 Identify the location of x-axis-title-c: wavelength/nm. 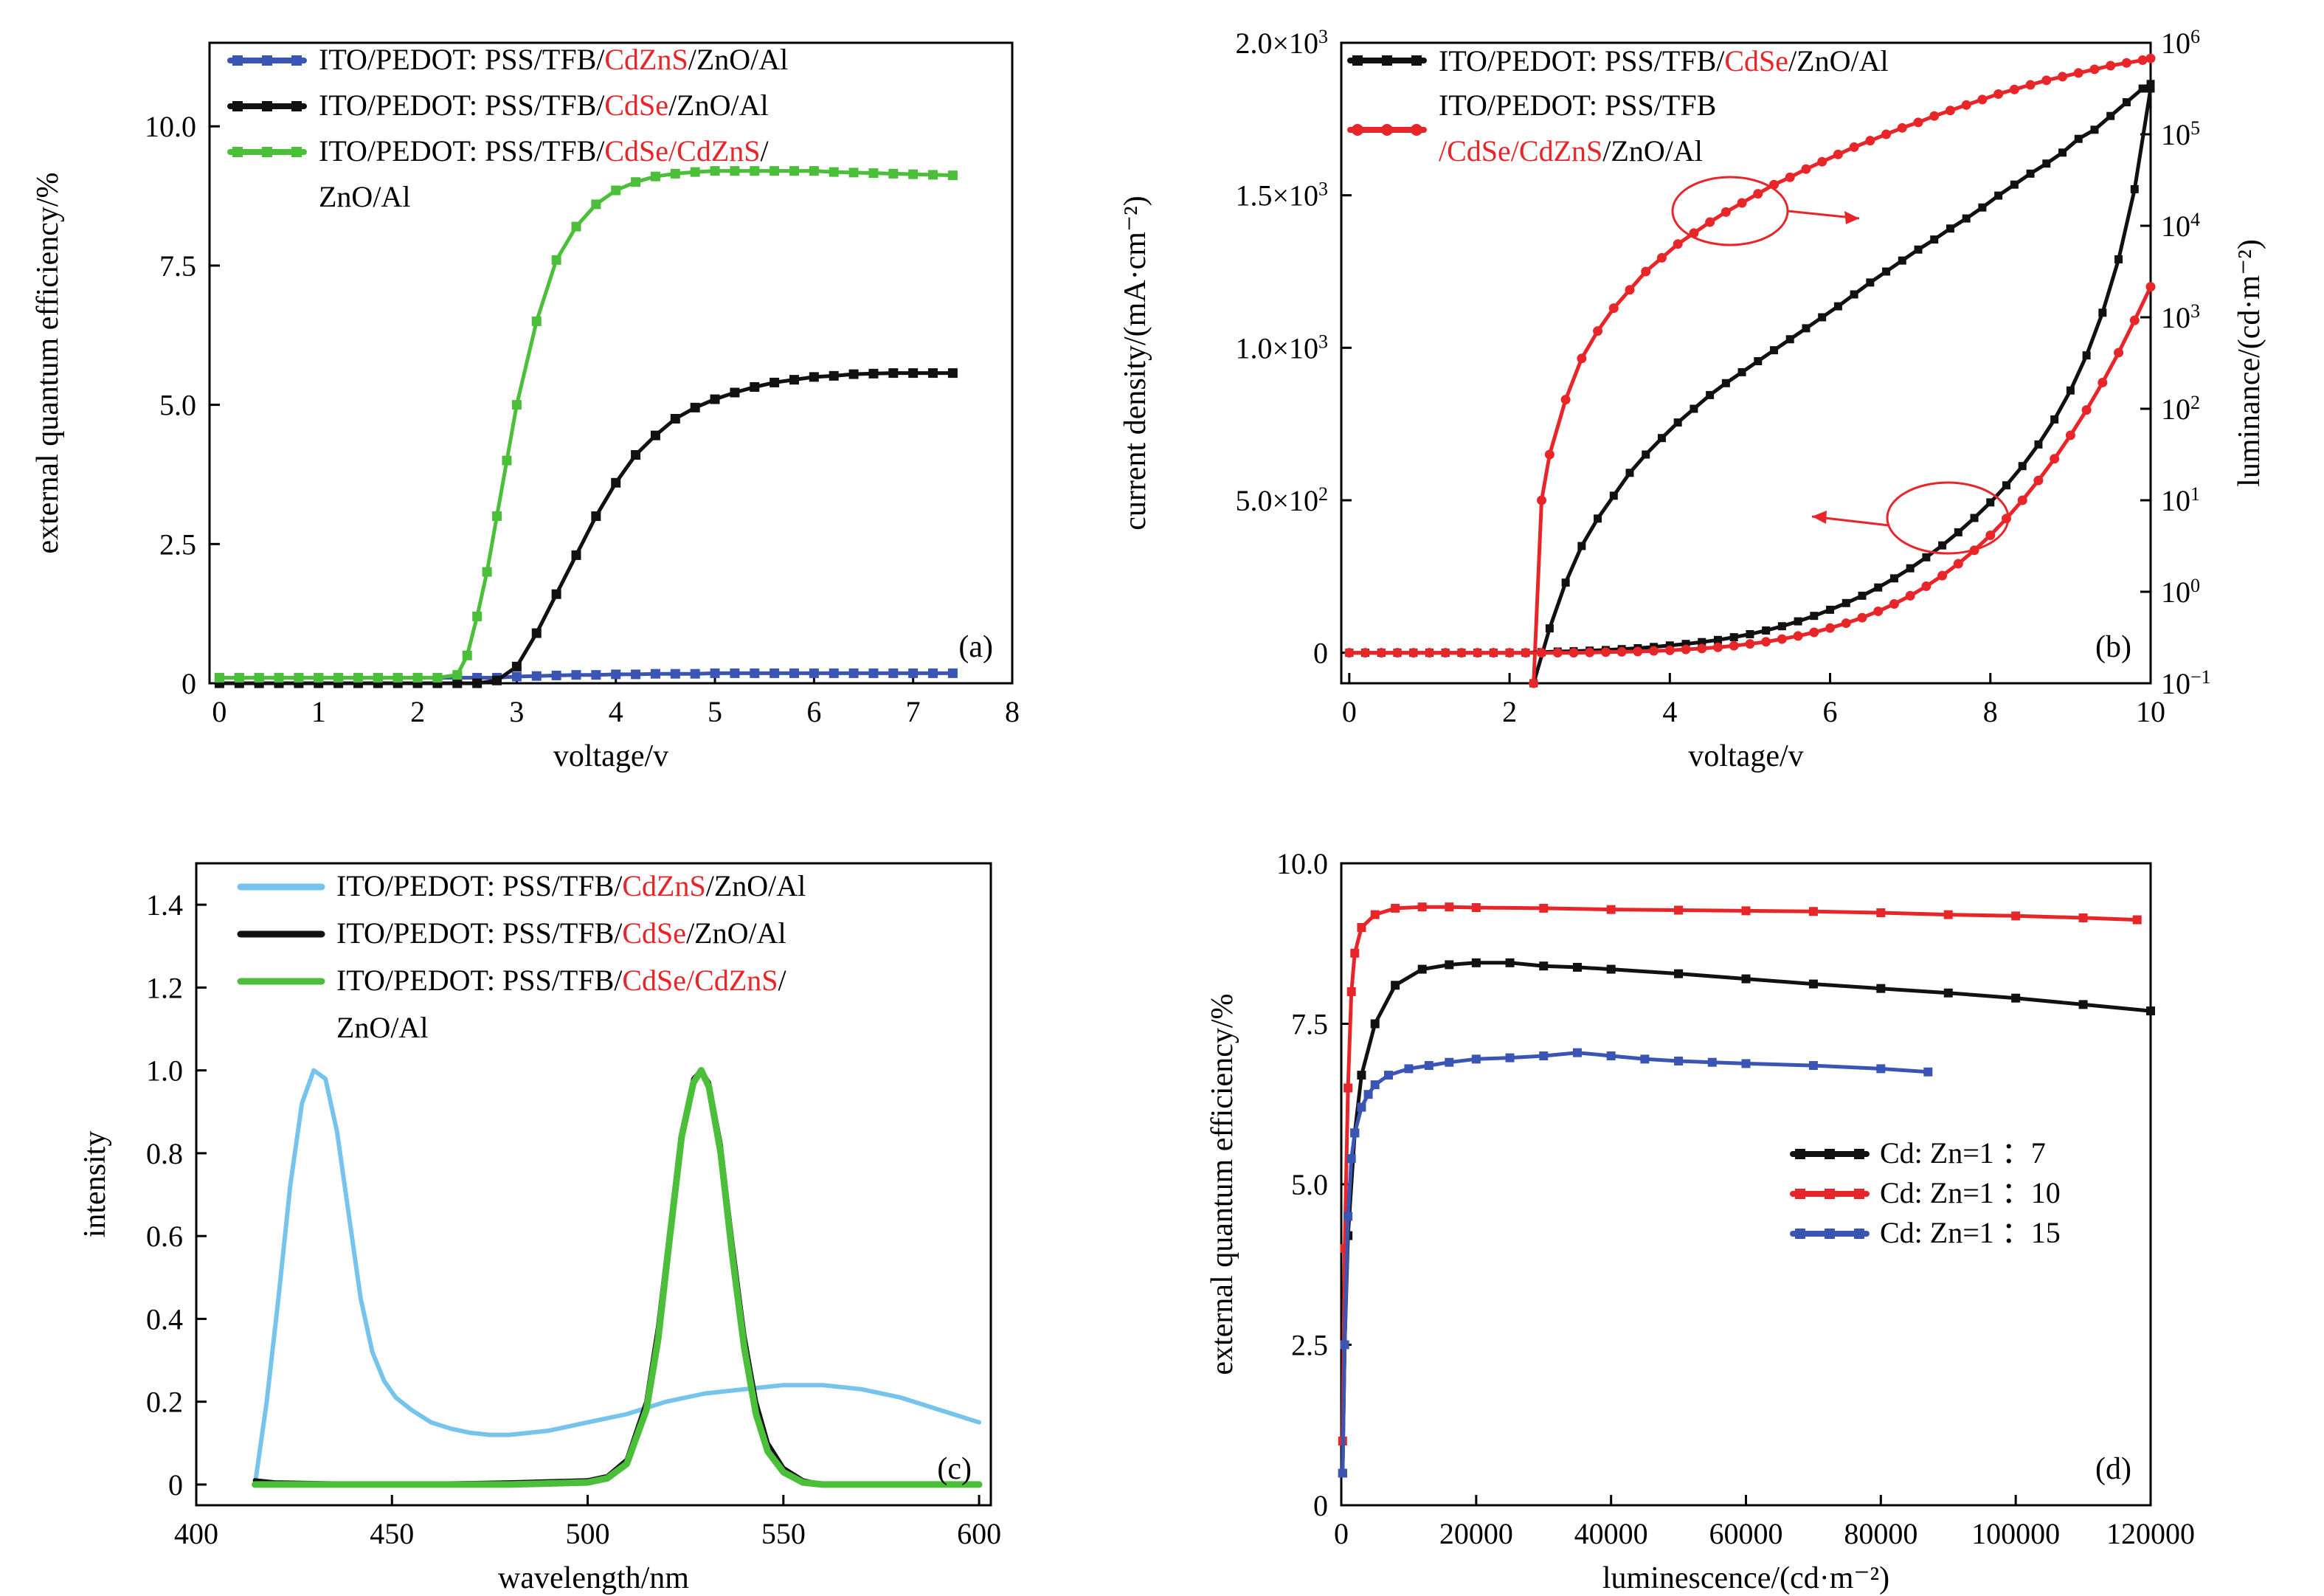
(593, 1578).